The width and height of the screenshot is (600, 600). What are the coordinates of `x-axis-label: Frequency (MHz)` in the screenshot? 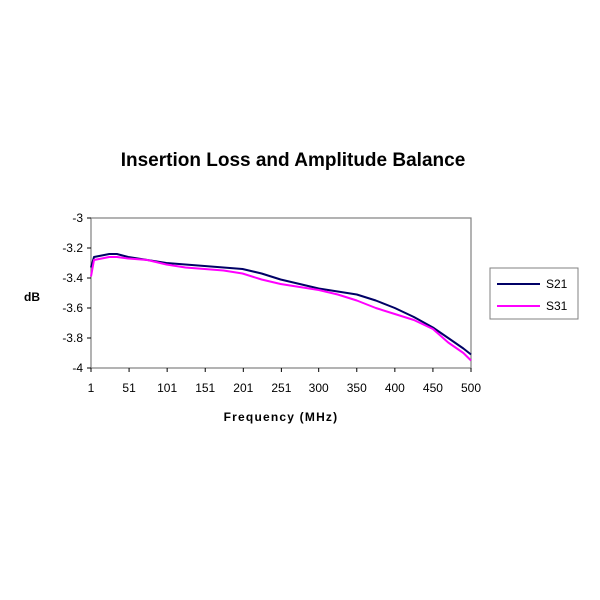 It's located at (281, 417).